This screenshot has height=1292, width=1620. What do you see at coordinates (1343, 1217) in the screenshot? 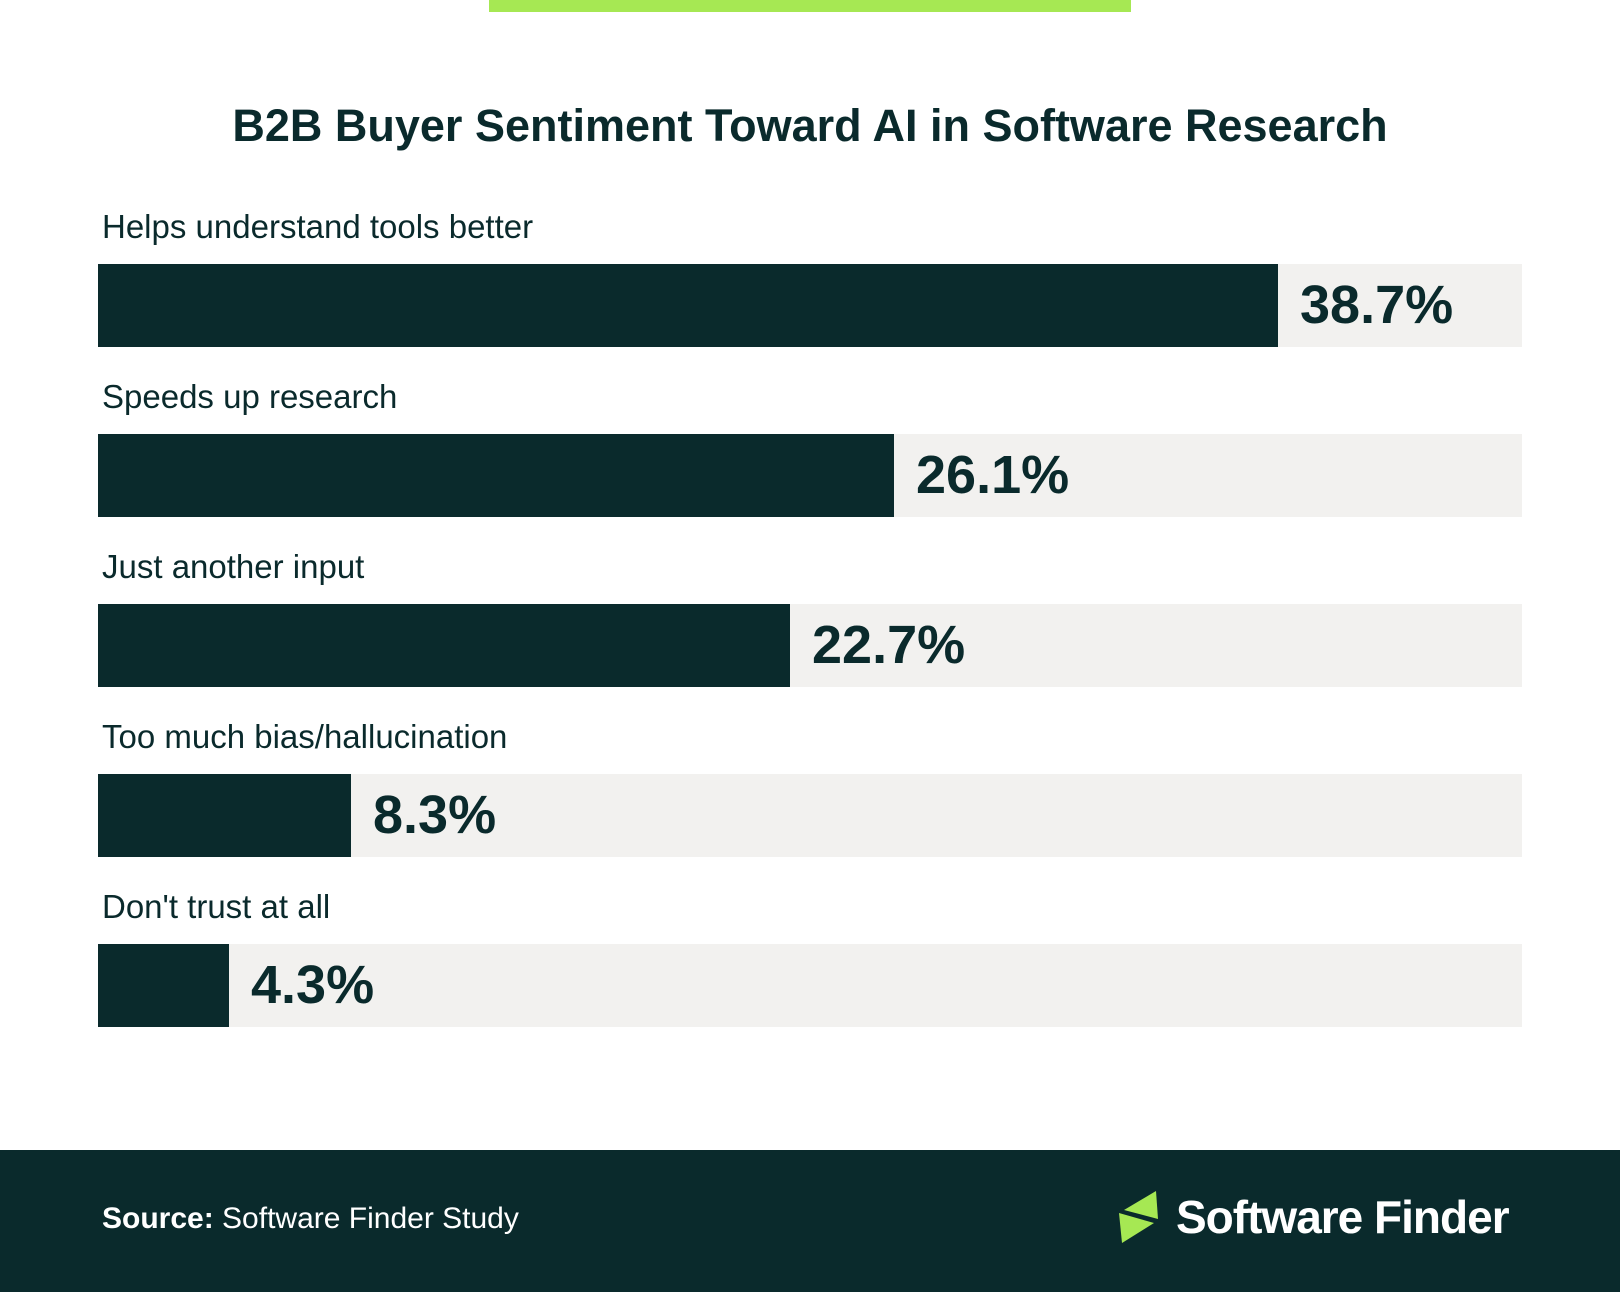
I see `logo-text: Software Finder` at bounding box center [1343, 1217].